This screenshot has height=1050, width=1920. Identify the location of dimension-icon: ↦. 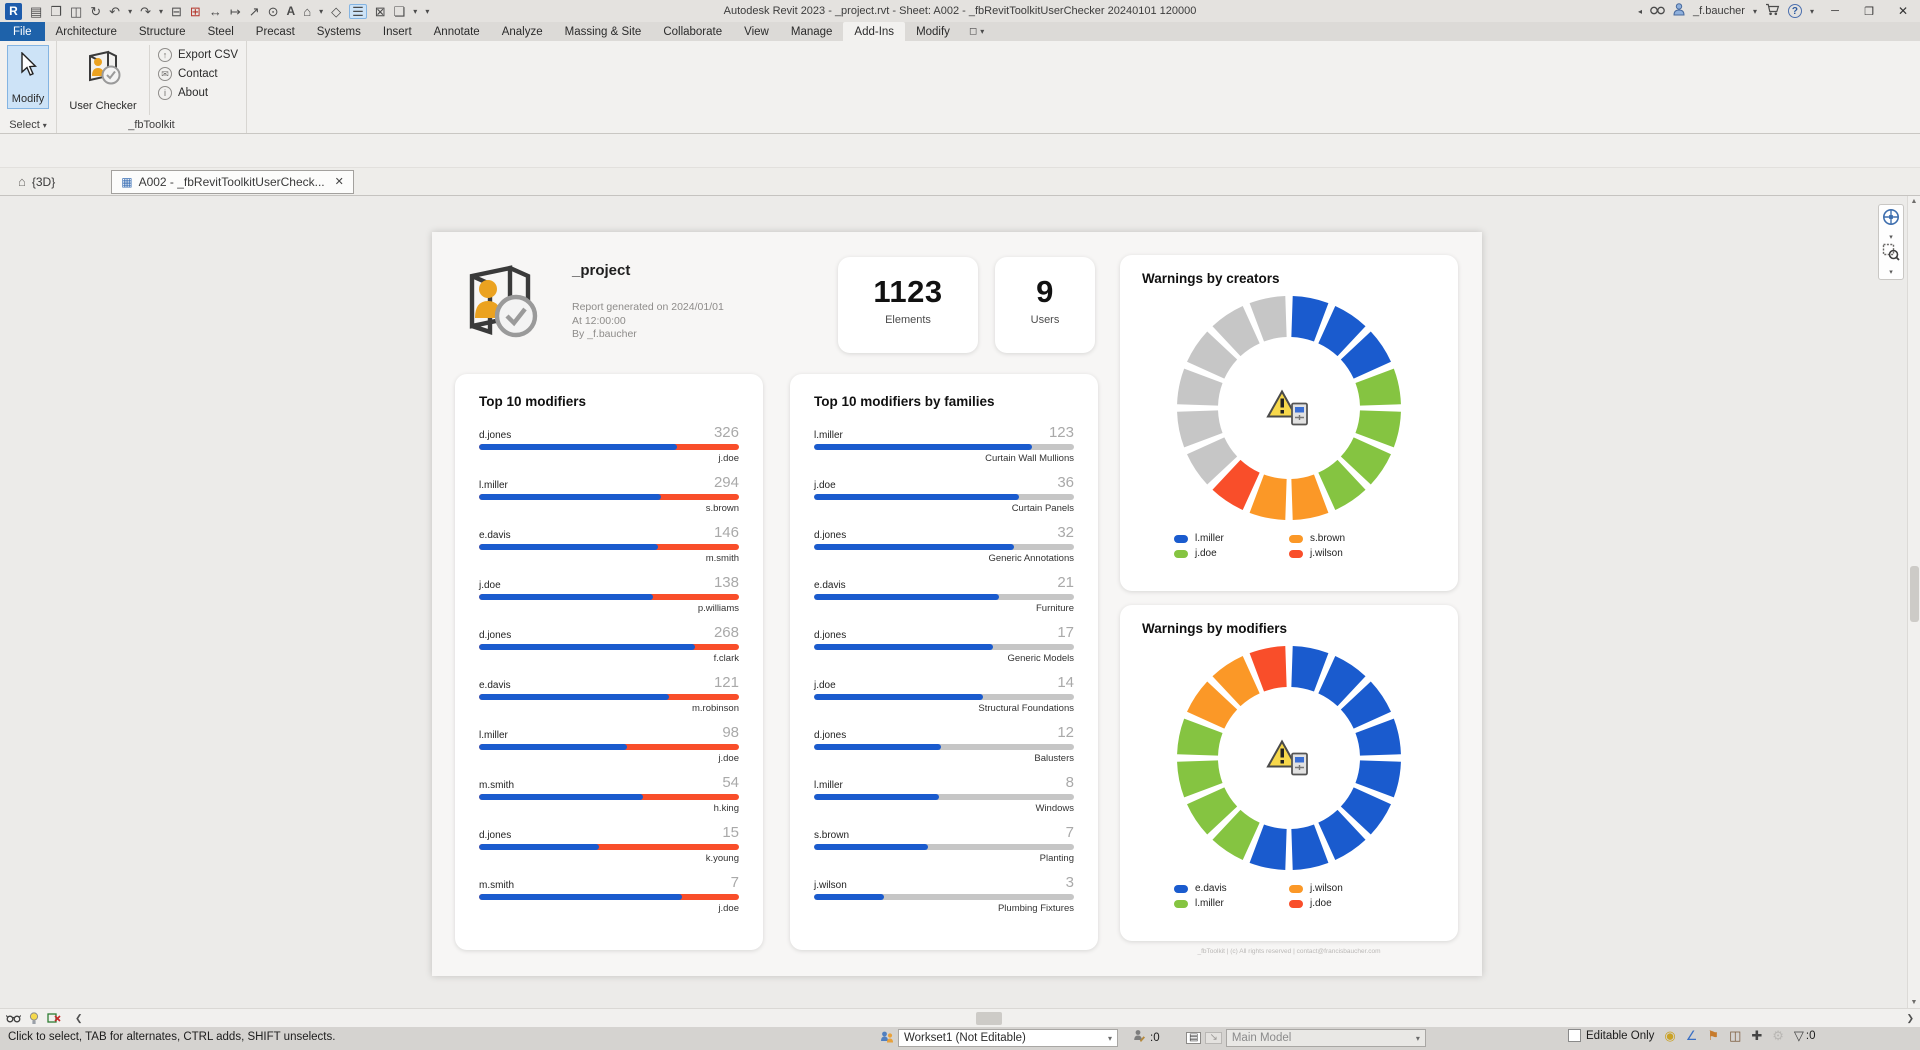
(235, 11).